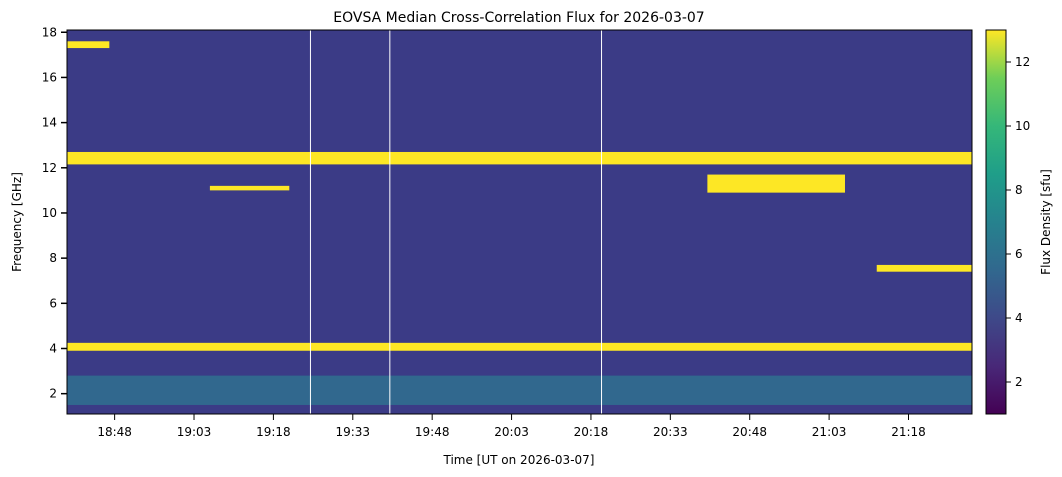 The image size is (1062, 477). I want to click on colorbar-tick-label: 4, so click(1019, 318).